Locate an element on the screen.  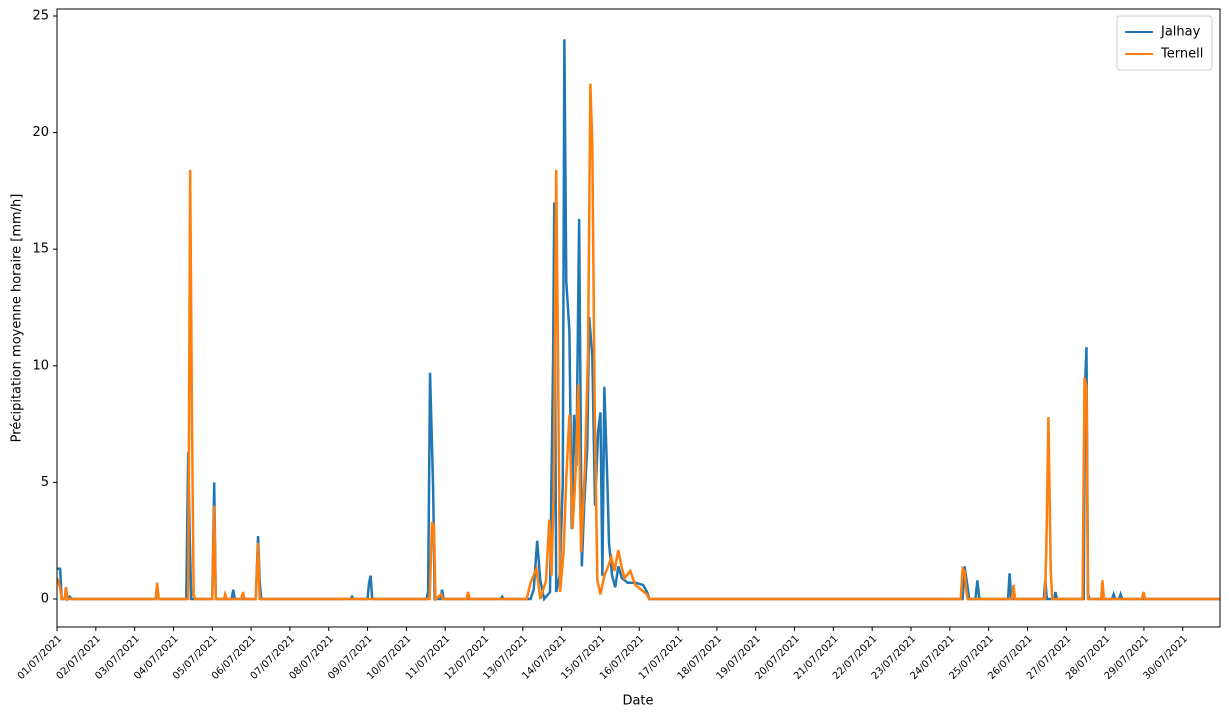
legend-box is located at coordinates (1164, 43).